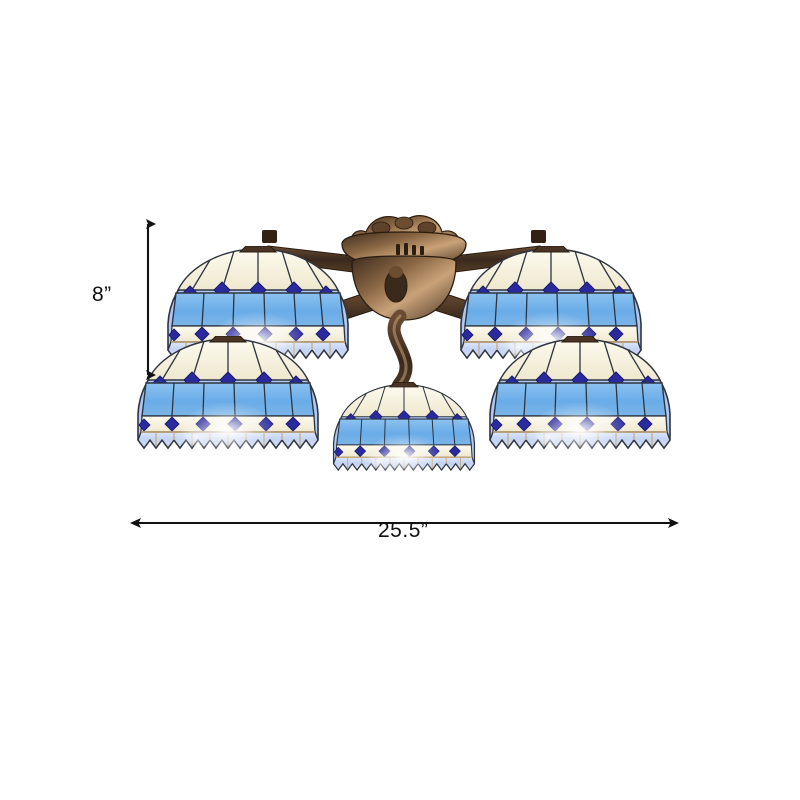 Image resolution: width=800 pixels, height=800 pixels. Describe the element at coordinates (102, 294) in the screenshot. I see `height-dimension-label: 8”` at that location.